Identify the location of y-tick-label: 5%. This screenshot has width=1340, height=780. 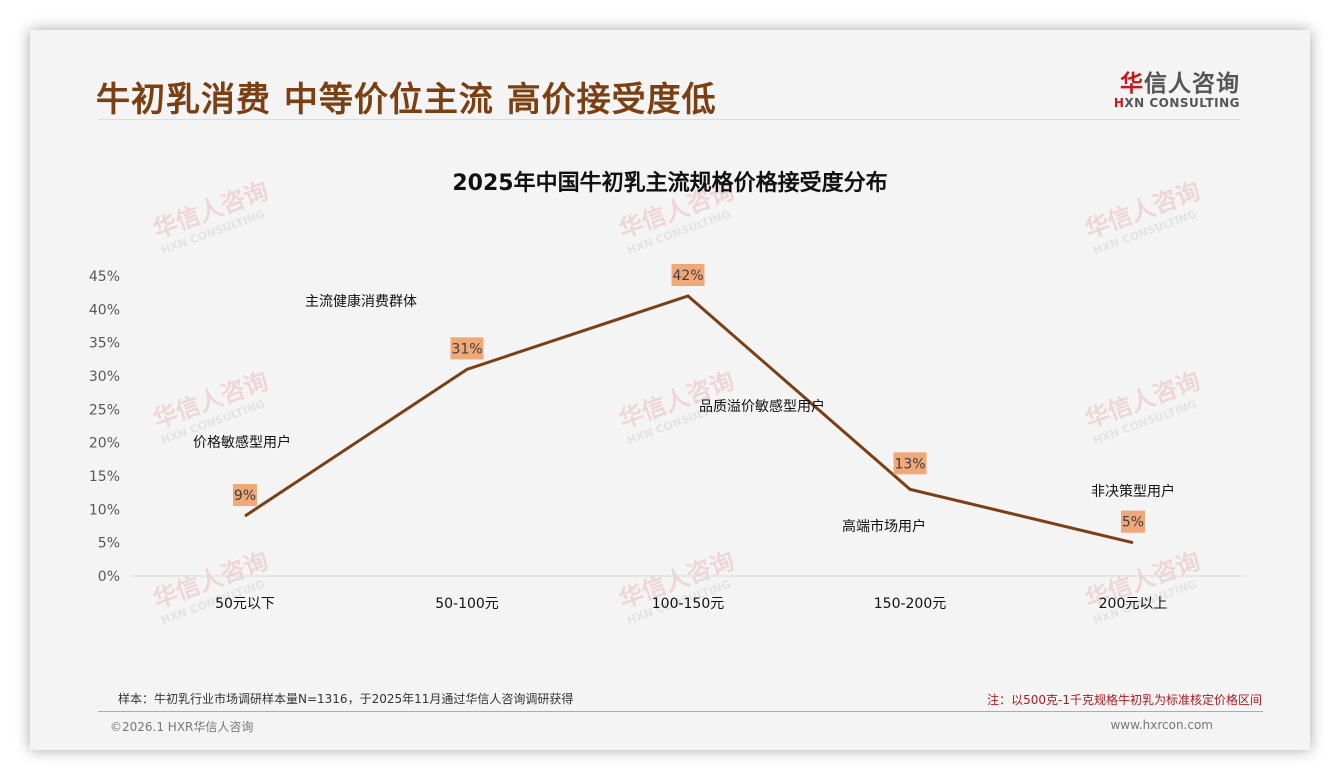
(109, 544).